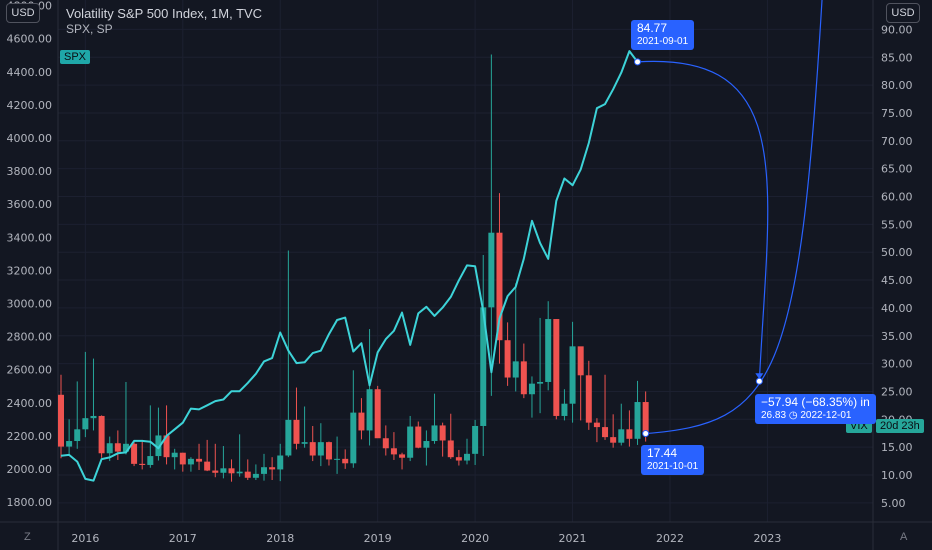  Describe the element at coordinates (30, 304) in the screenshot. I see `left-tick-label: 3000.00` at that location.